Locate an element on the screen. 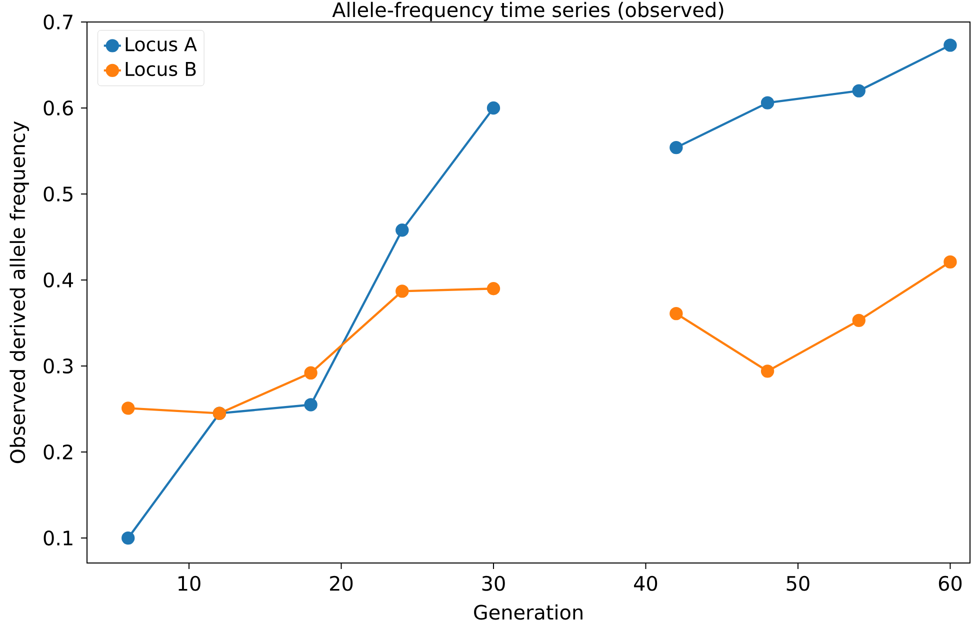 This screenshot has width=979, height=623. y-tick-label: 0.2 is located at coordinates (58, 452).